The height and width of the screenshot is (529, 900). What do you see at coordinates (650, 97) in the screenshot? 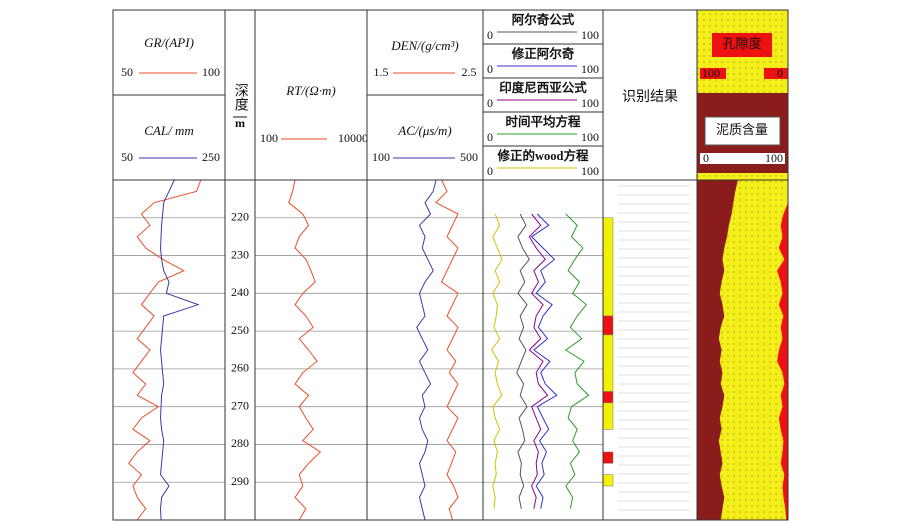
I see `track-title: 识别结果` at bounding box center [650, 97].